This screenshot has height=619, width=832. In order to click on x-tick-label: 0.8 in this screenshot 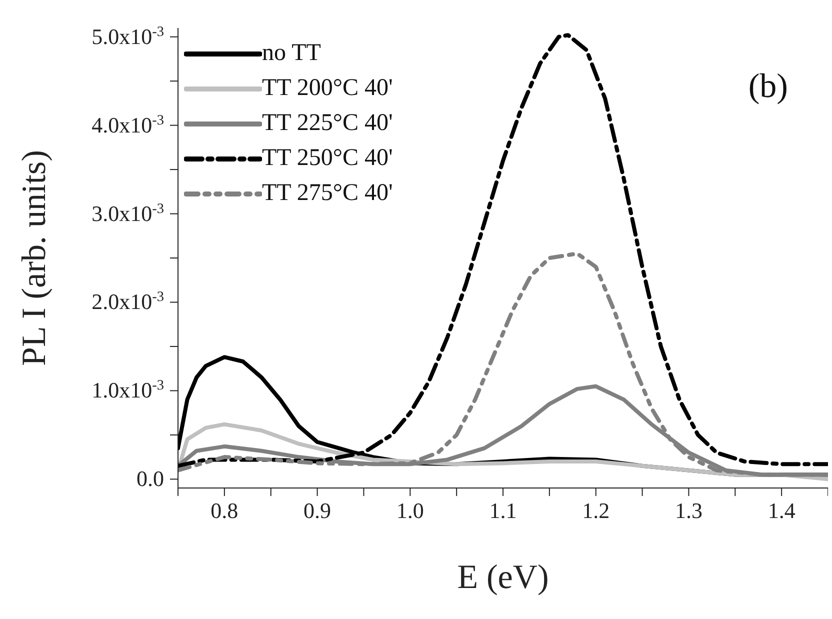, I will do `click(224, 510)`.